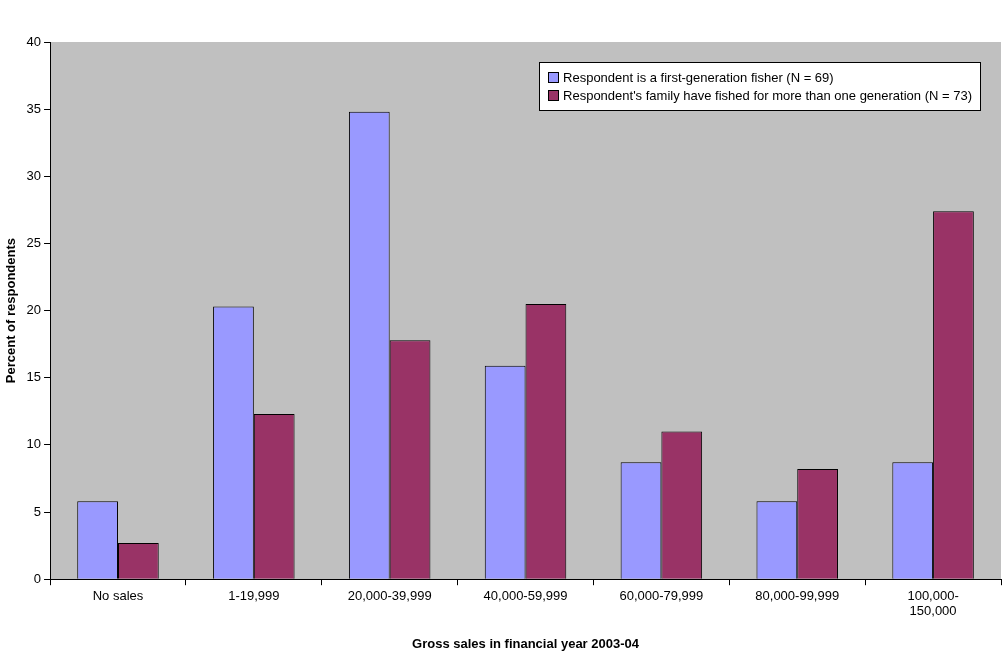 This screenshot has height=656, width=1002. I want to click on y-tick-label: 5, so click(37, 511).